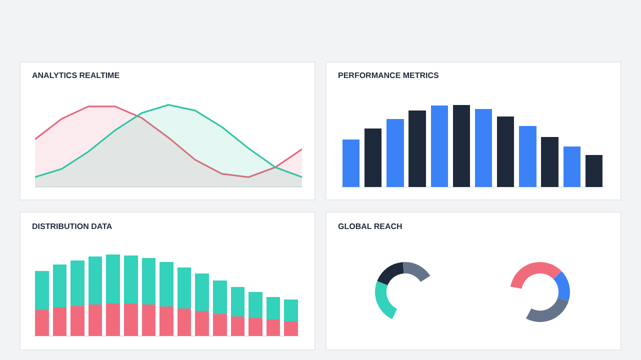 The height and width of the screenshot is (360, 641). I want to click on chart-title: GLOBAL REACH, so click(370, 226).